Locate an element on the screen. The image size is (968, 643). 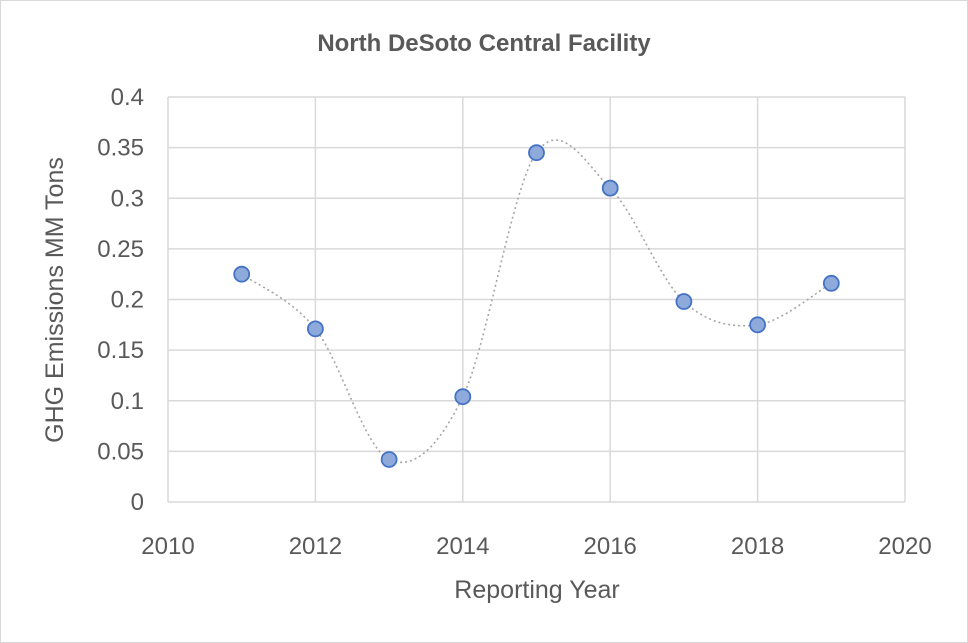
x-tick-label: 2016 is located at coordinates (610, 546).